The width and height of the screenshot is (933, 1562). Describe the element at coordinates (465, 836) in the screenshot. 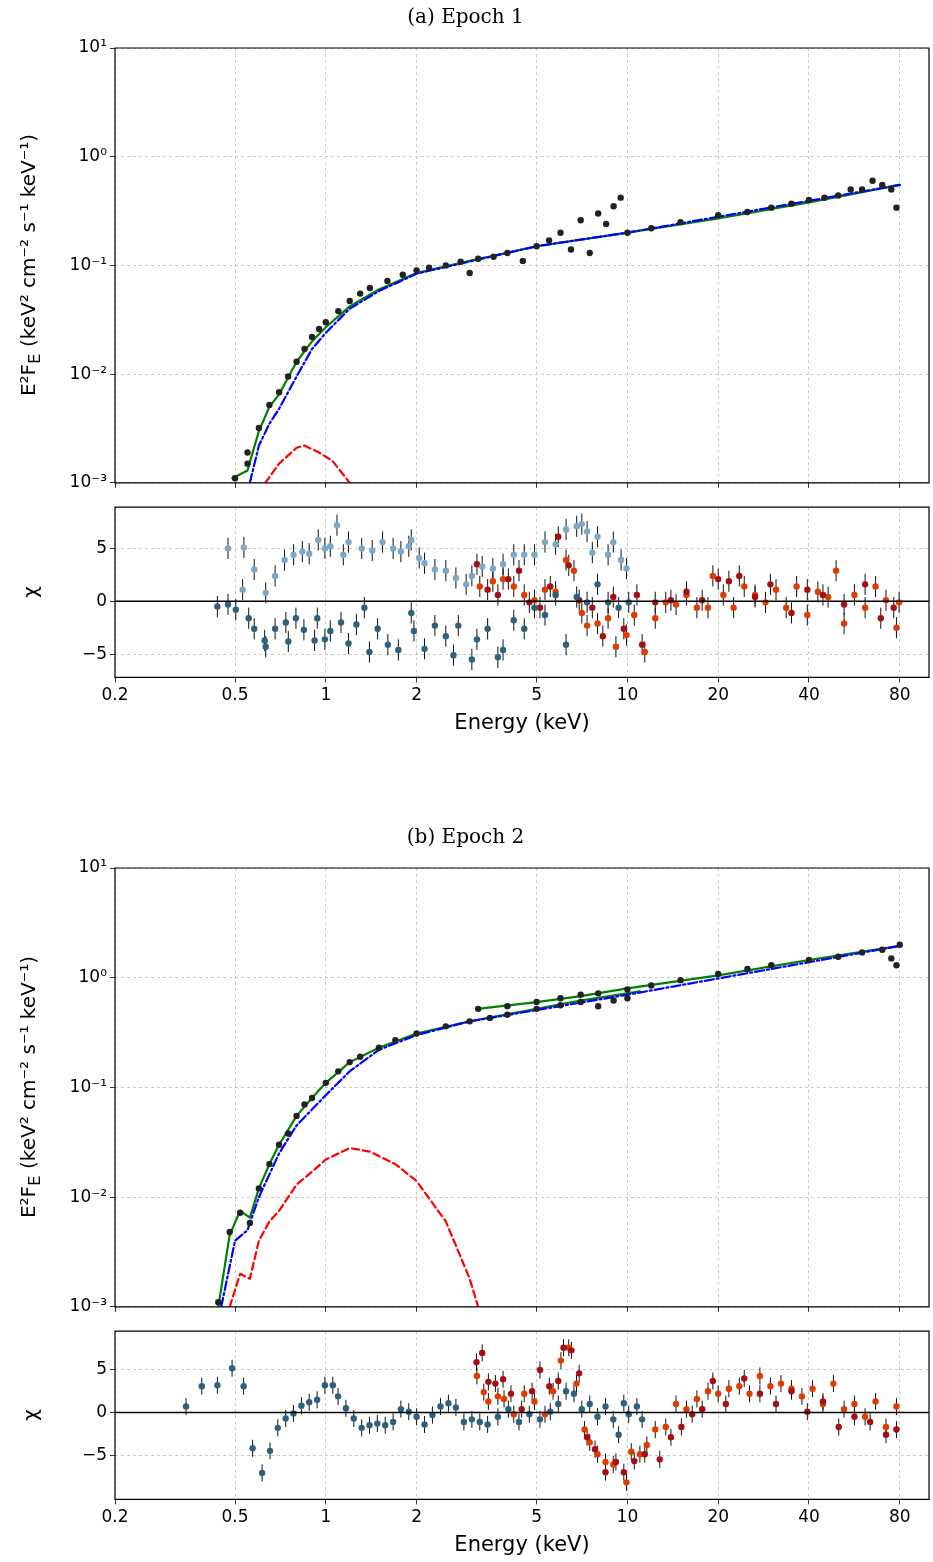

I see `chart-title: (b) Epoch 2` at that location.